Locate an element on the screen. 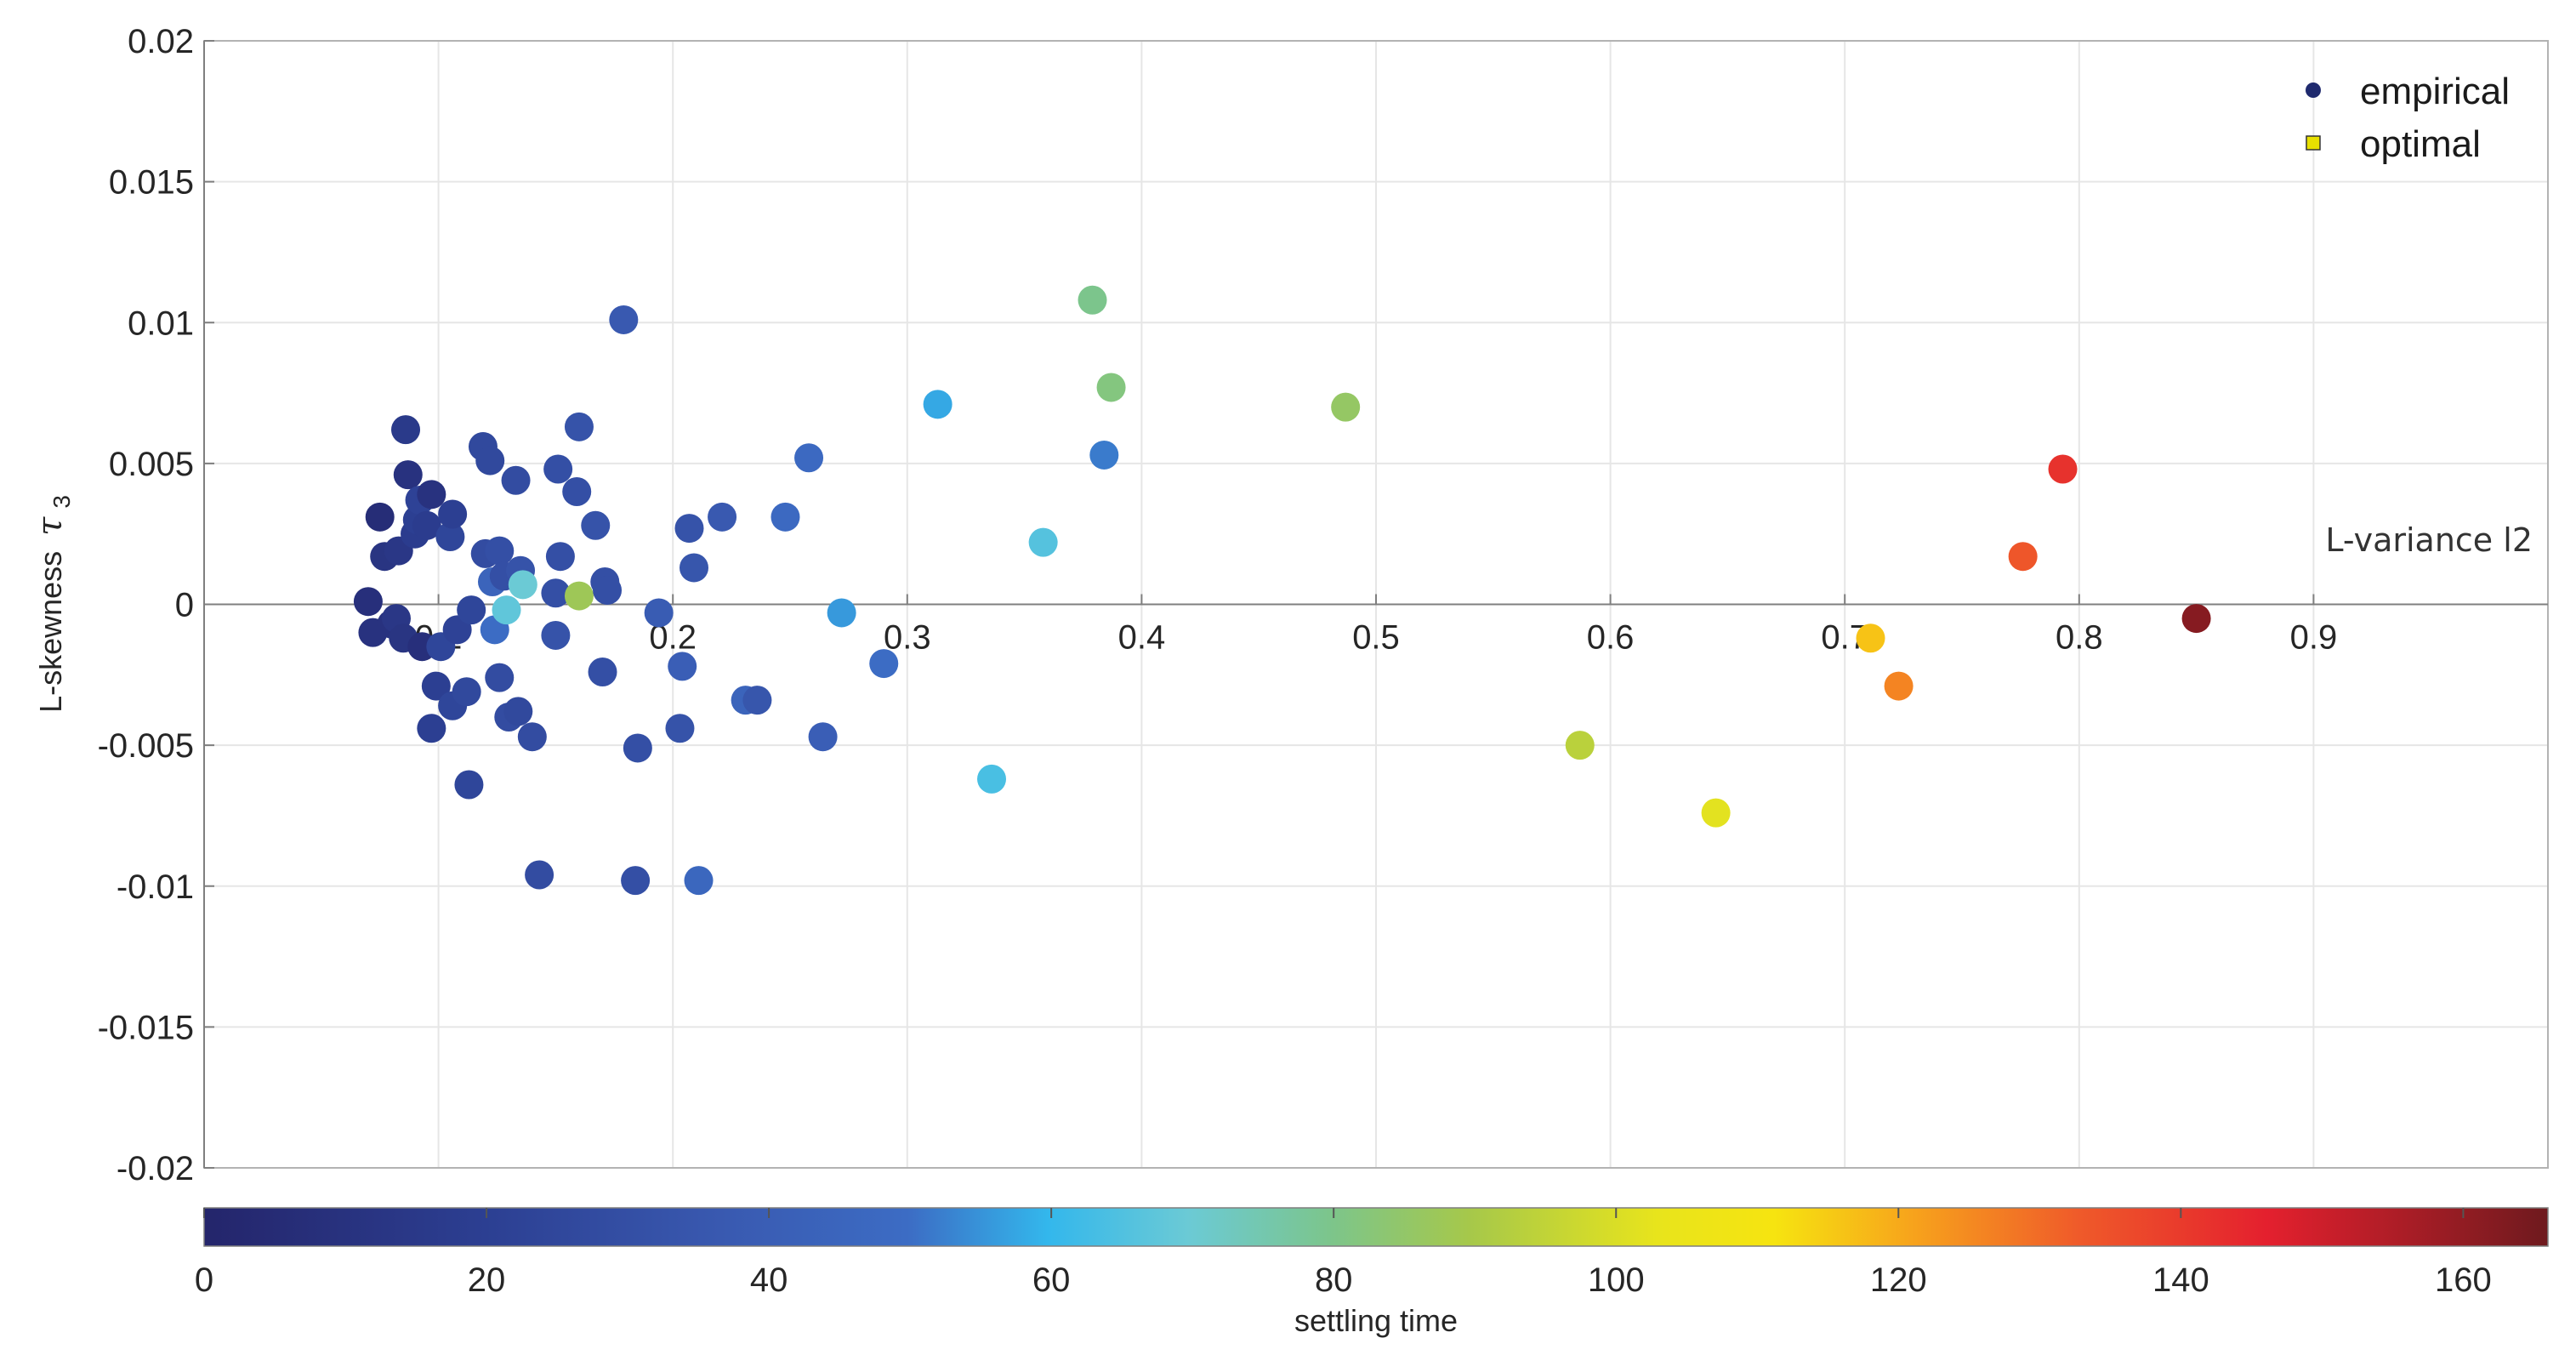 The image size is (2576, 1355). y-tick-label: 0.02 is located at coordinates (161, 41).